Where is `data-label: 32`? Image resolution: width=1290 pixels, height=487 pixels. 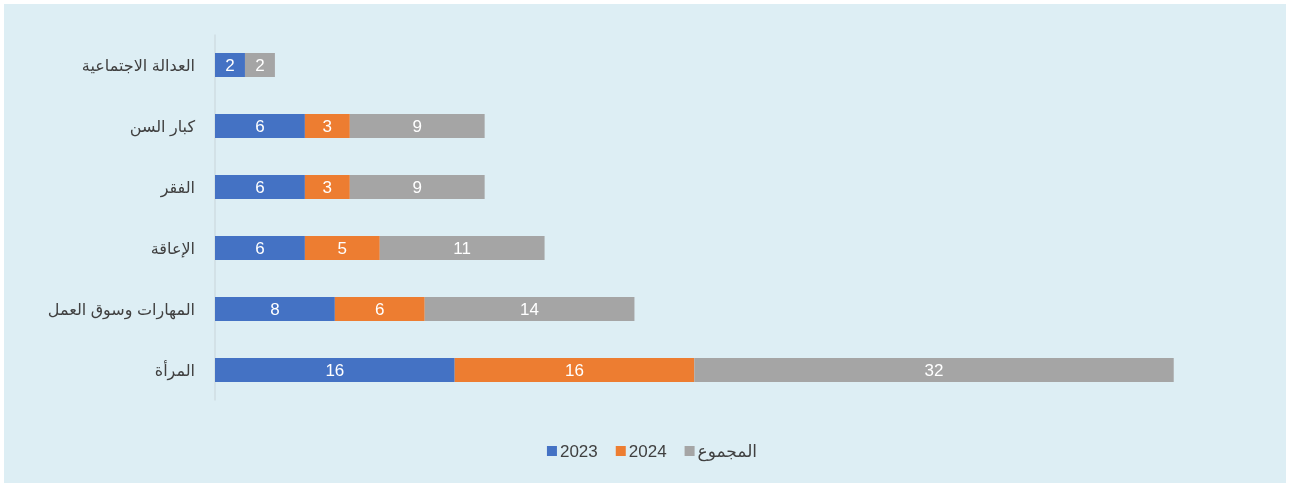
data-label: 32 is located at coordinates (934, 370).